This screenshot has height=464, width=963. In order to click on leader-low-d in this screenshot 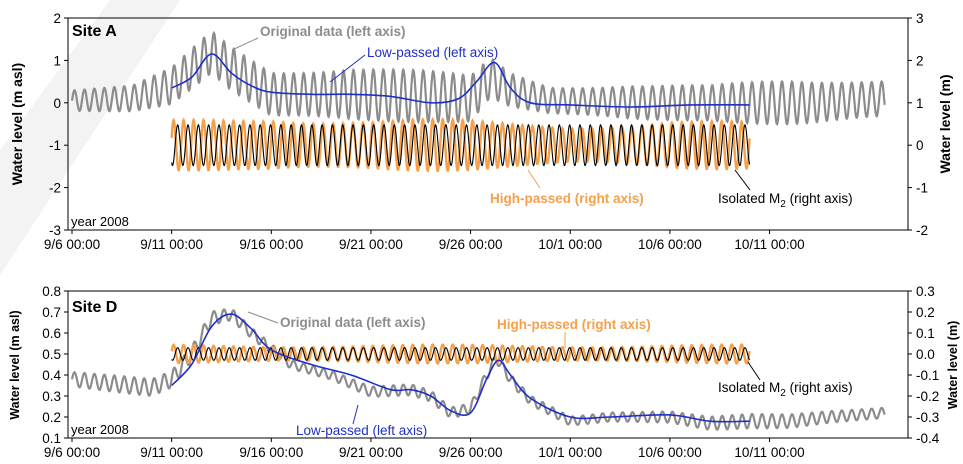, I will do `click(355, 414)`.